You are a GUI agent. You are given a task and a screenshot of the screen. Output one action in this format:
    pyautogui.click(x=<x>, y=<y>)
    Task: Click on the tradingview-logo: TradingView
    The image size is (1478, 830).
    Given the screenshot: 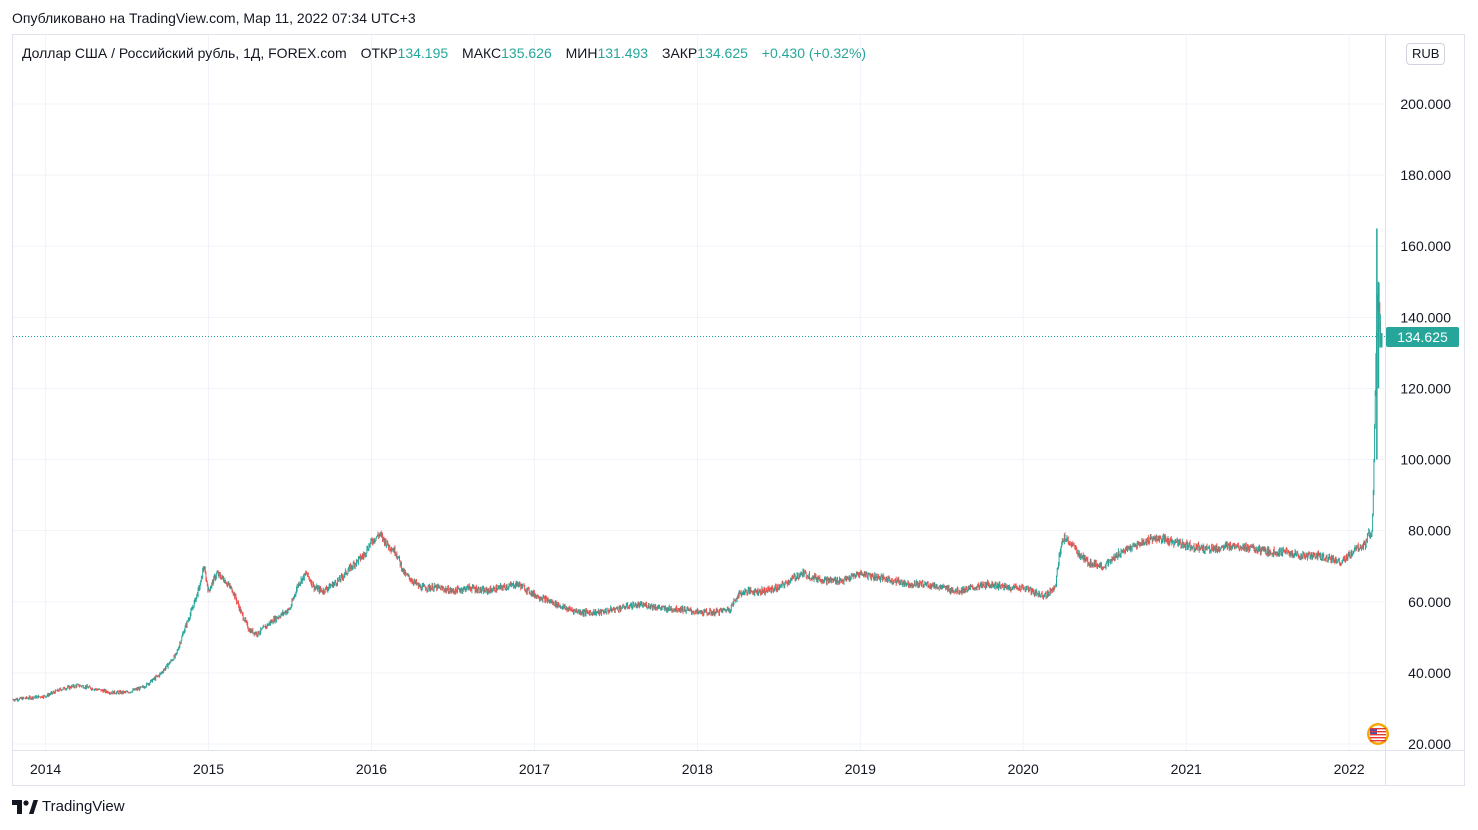 What is the action you would take?
    pyautogui.click(x=68, y=806)
    